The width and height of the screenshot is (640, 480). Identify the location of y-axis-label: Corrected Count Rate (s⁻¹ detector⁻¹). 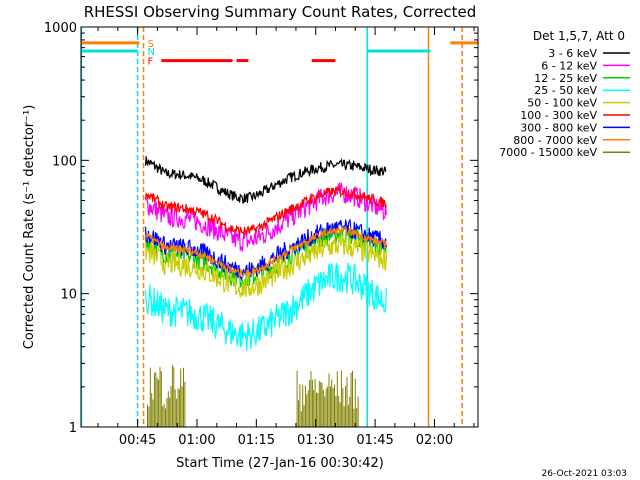
(29, 227).